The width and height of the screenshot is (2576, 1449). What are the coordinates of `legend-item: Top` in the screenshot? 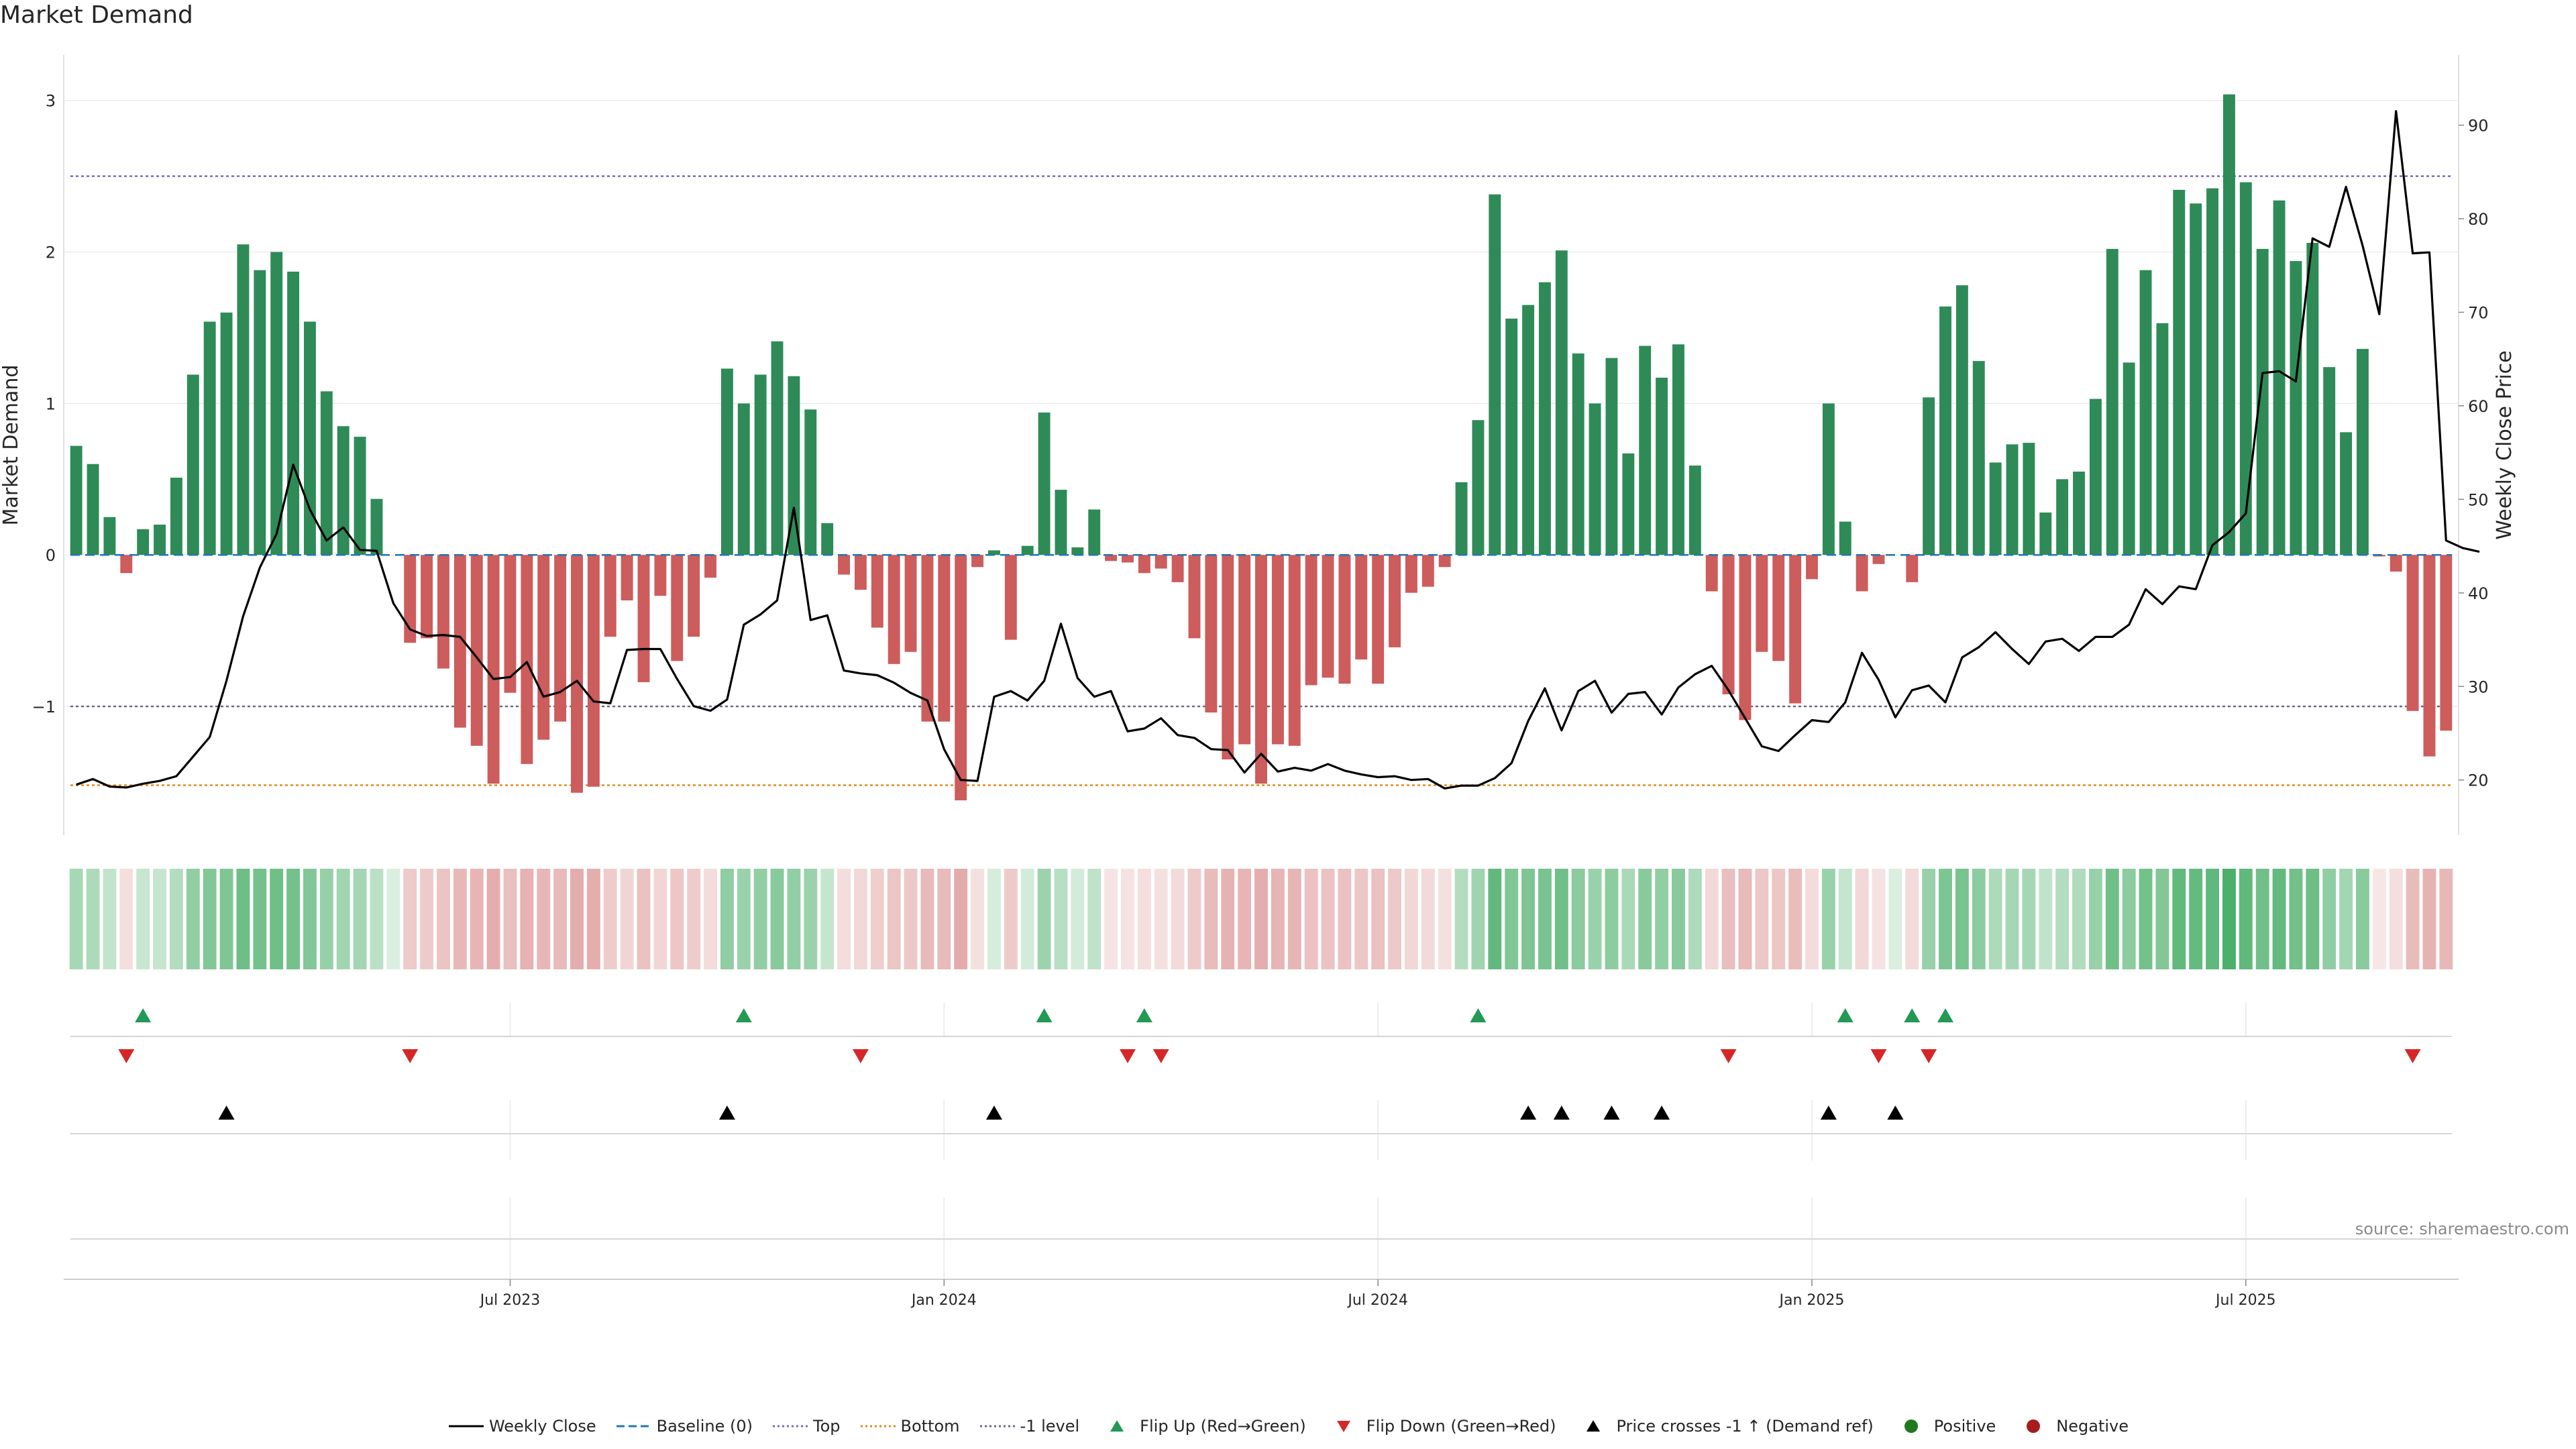 It's located at (806, 1426).